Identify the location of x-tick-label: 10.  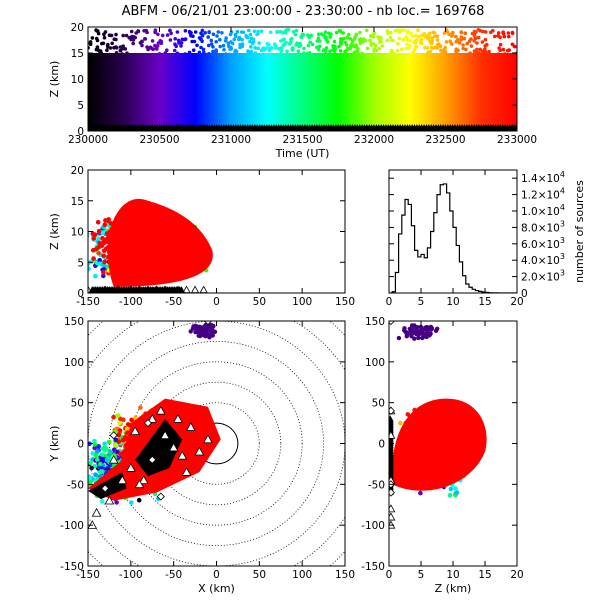
(452, 302).